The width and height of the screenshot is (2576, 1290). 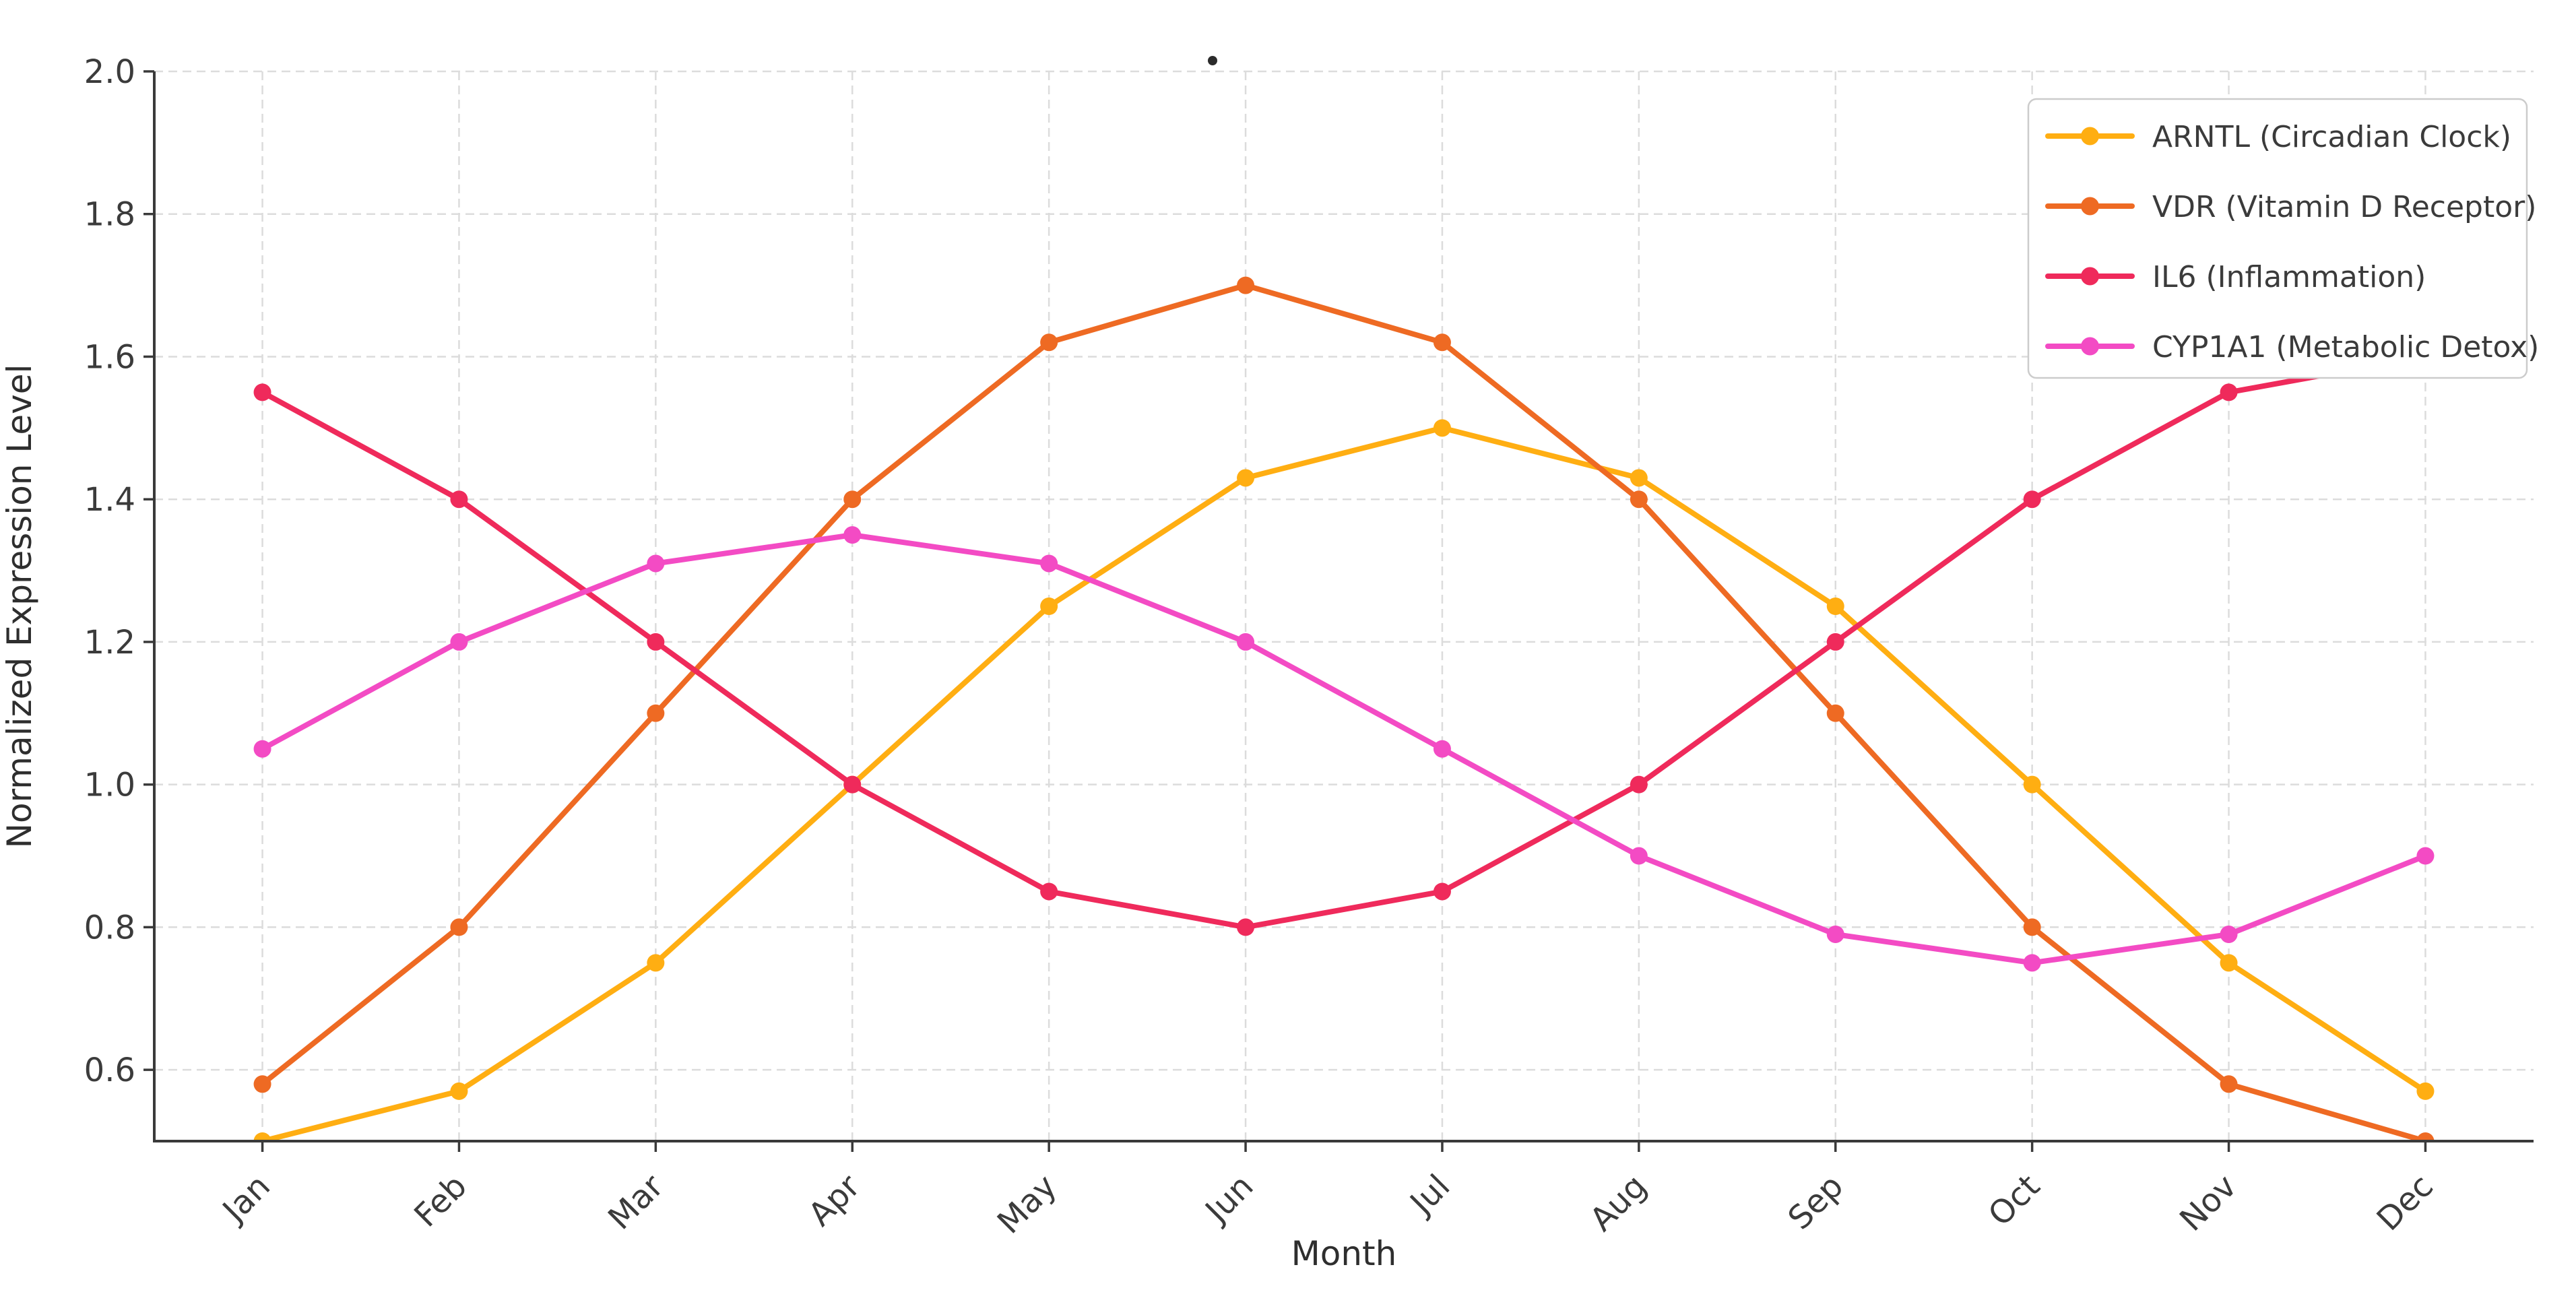 What do you see at coordinates (2289, 277) in the screenshot?
I see `legend-label: IL6 (Inflammation)` at bounding box center [2289, 277].